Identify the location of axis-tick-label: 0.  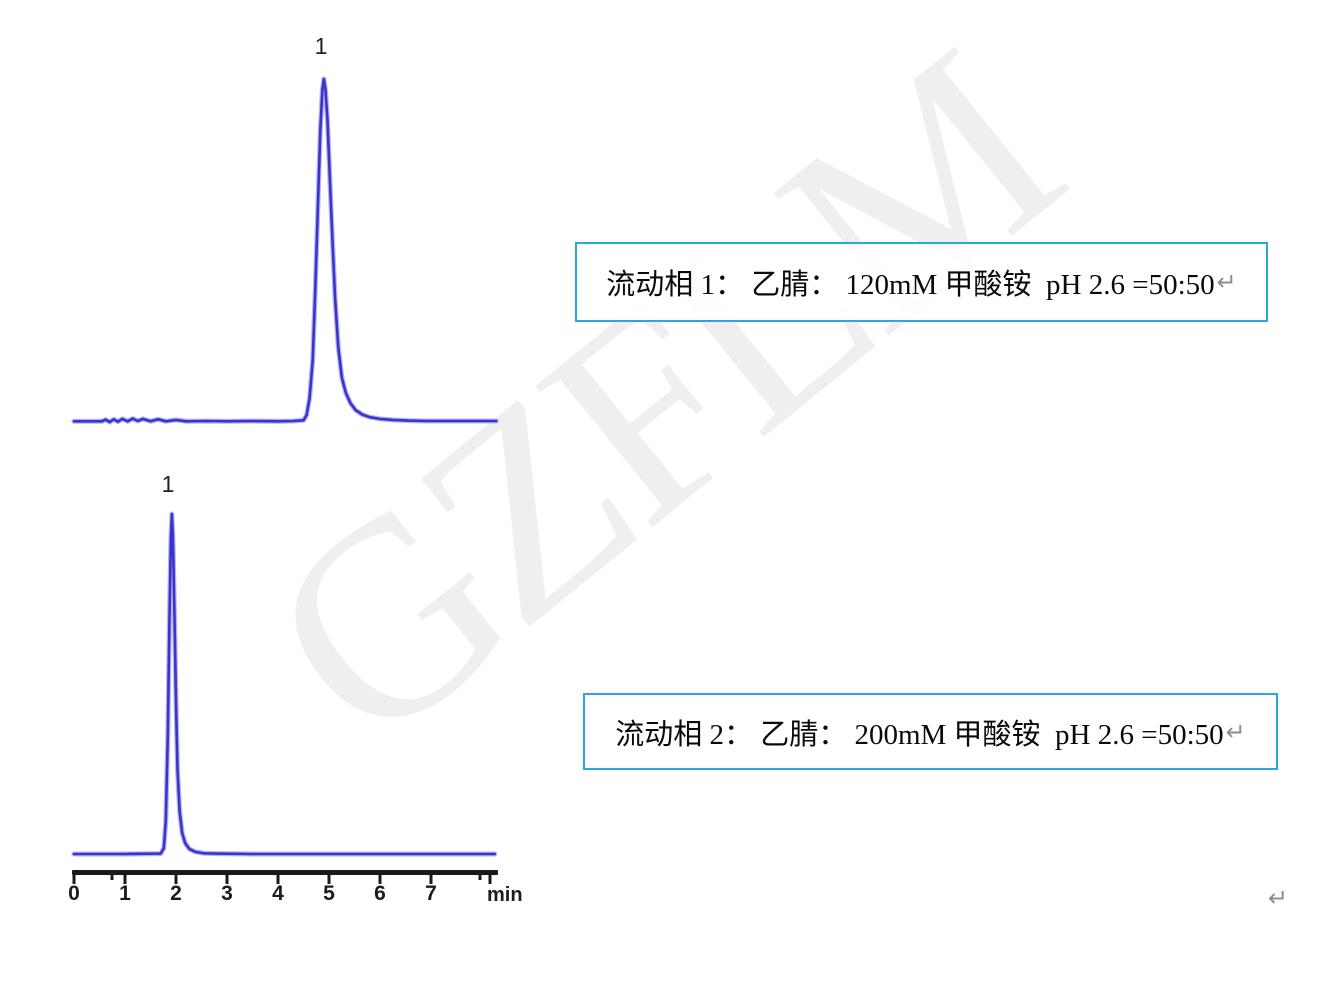
(74, 893).